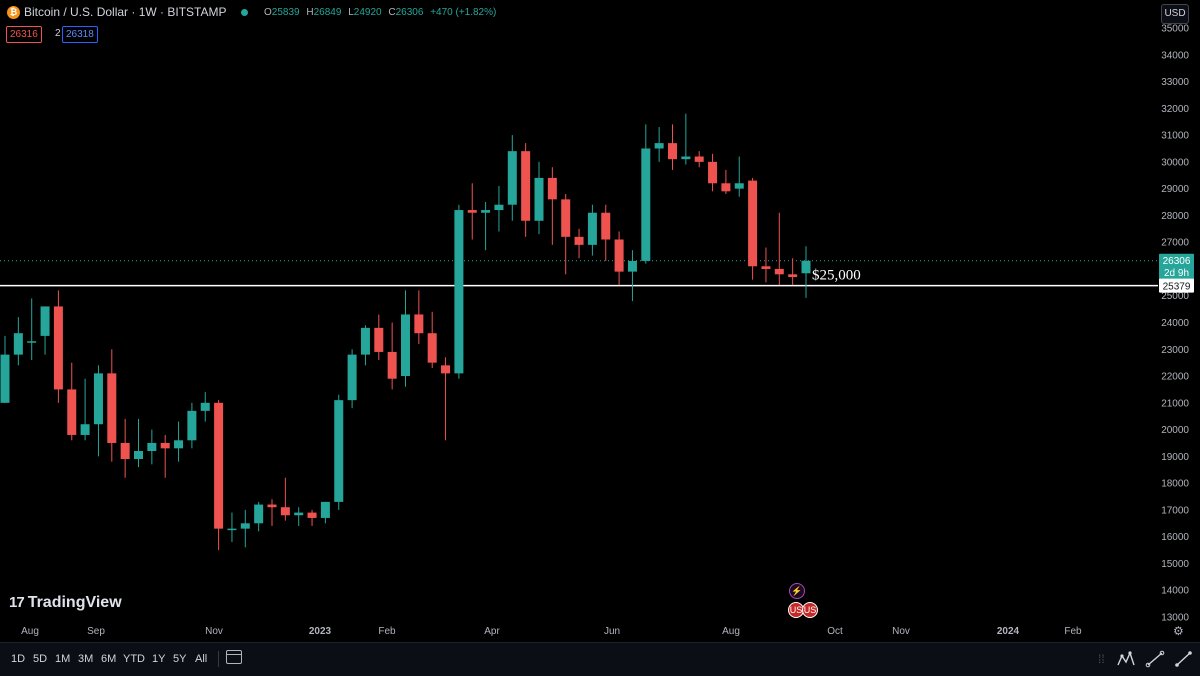  Describe the element at coordinates (1126, 659) in the screenshot. I see `pattern-tool-icon` at that location.